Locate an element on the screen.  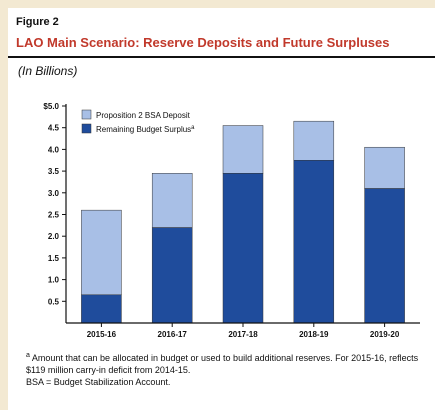
x-tick-label: 2019-20 is located at coordinates (385, 334).